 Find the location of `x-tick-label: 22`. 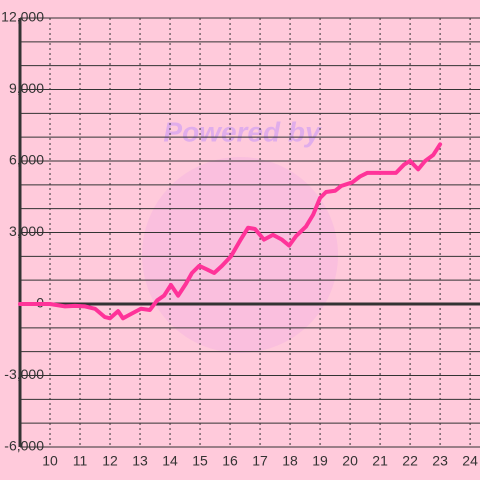

x-tick-label: 22 is located at coordinates (410, 461).